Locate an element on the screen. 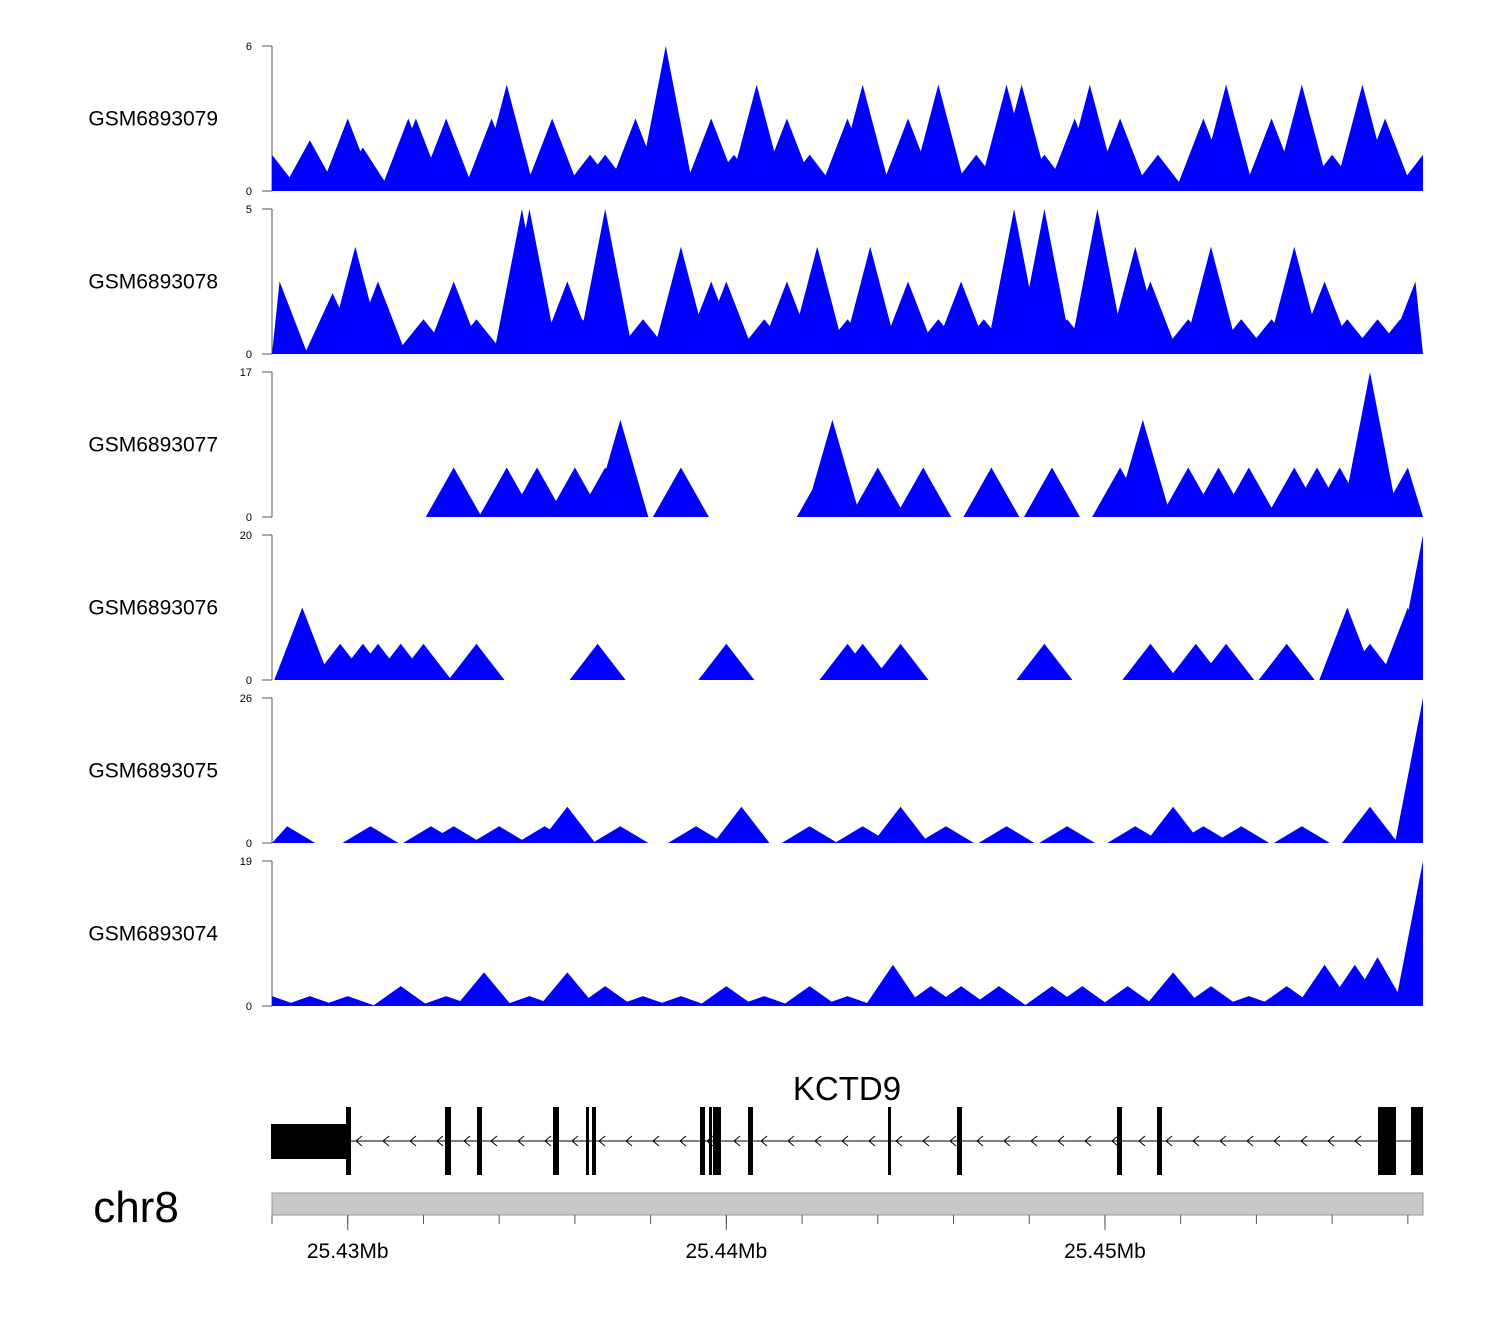 Image resolution: width=1500 pixels, height=1325 pixels. track-label: GSM6893077 is located at coordinates (153, 445).